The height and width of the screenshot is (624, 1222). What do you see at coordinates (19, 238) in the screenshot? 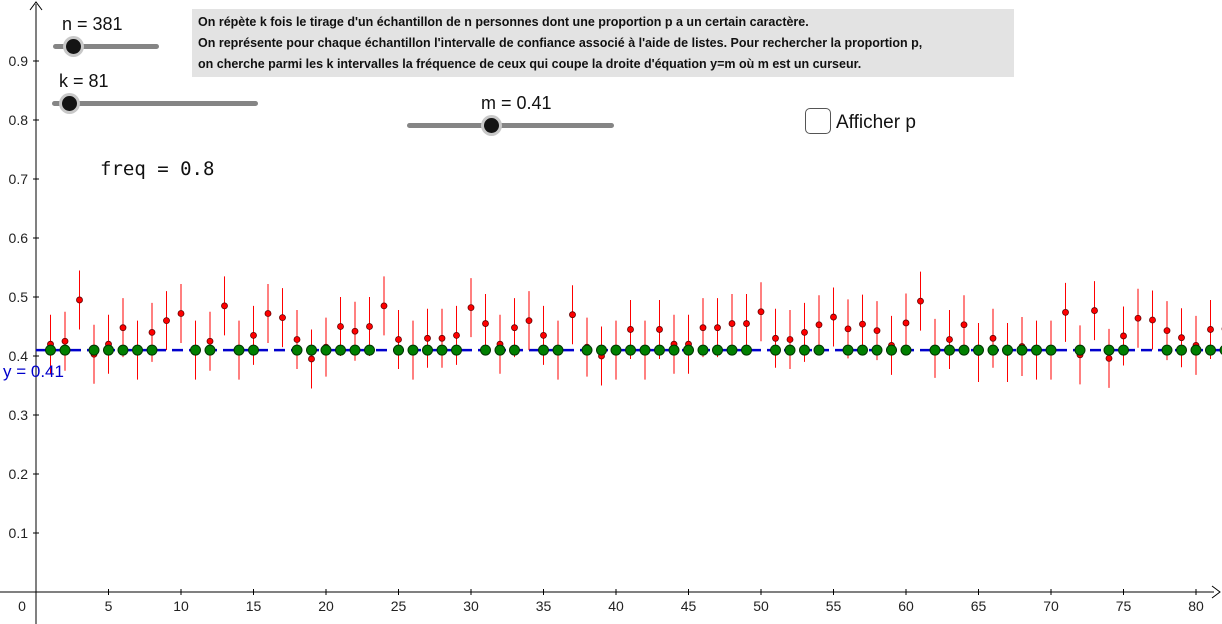
I see `y-tick-label: 0.6` at bounding box center [19, 238].